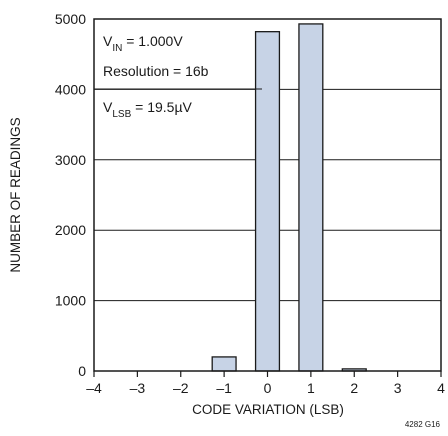  I want to click on y-axis-title: NUMBER OF READINGS, so click(15, 194).